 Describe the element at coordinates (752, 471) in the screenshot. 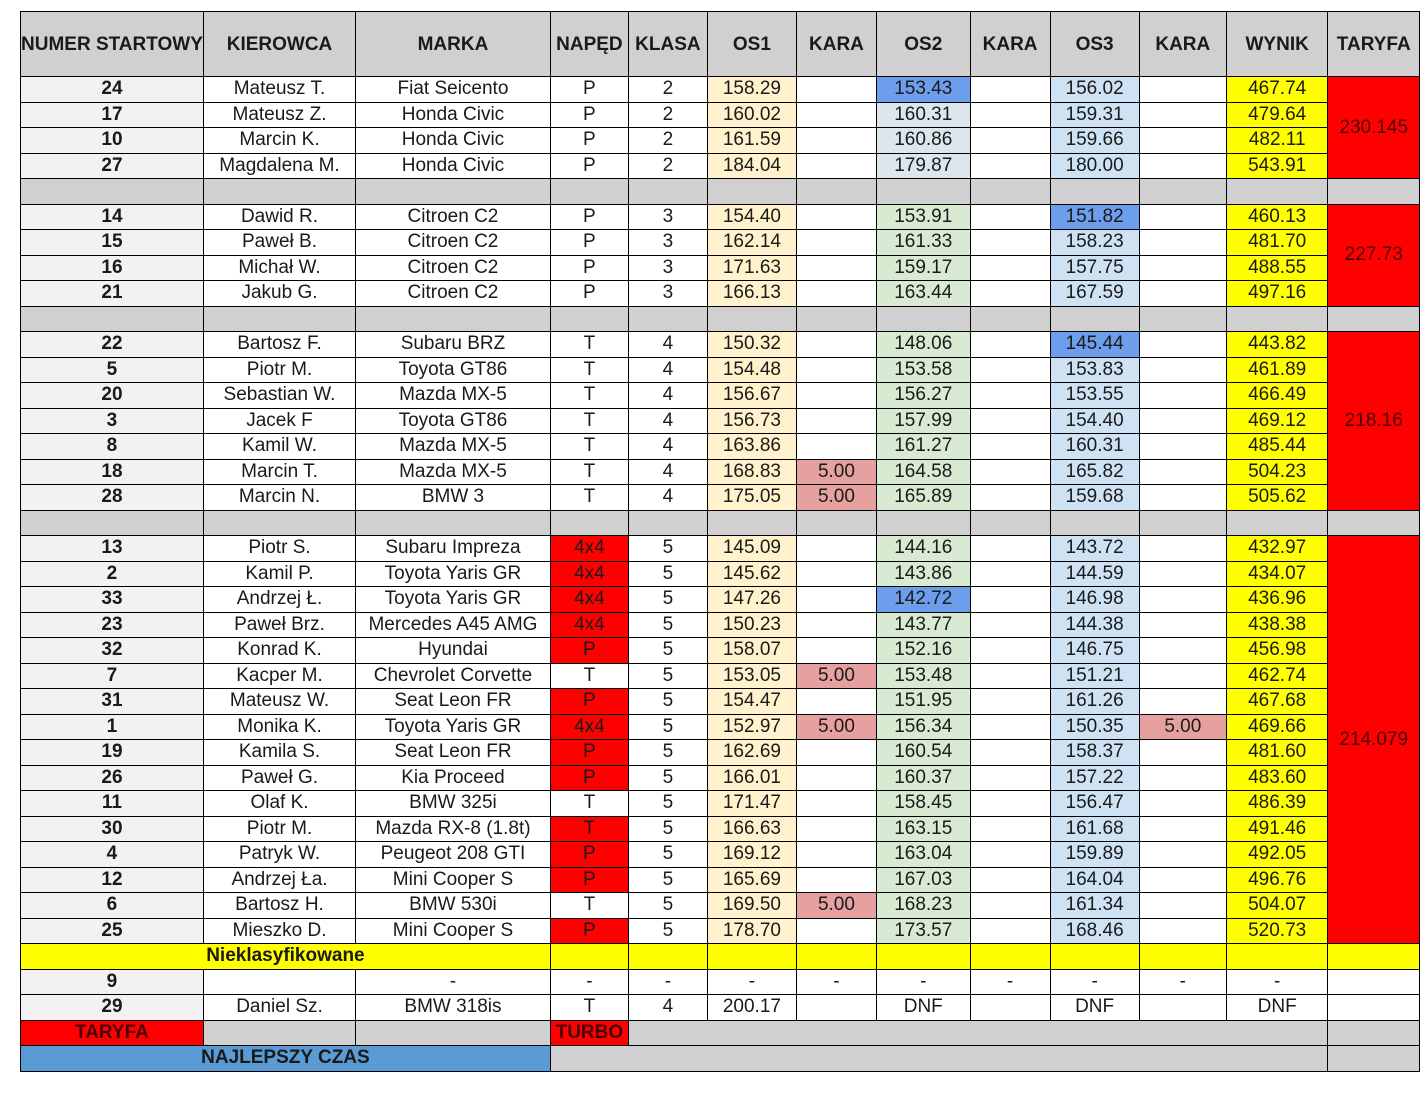

I see `os1-time: 168.83` at that location.